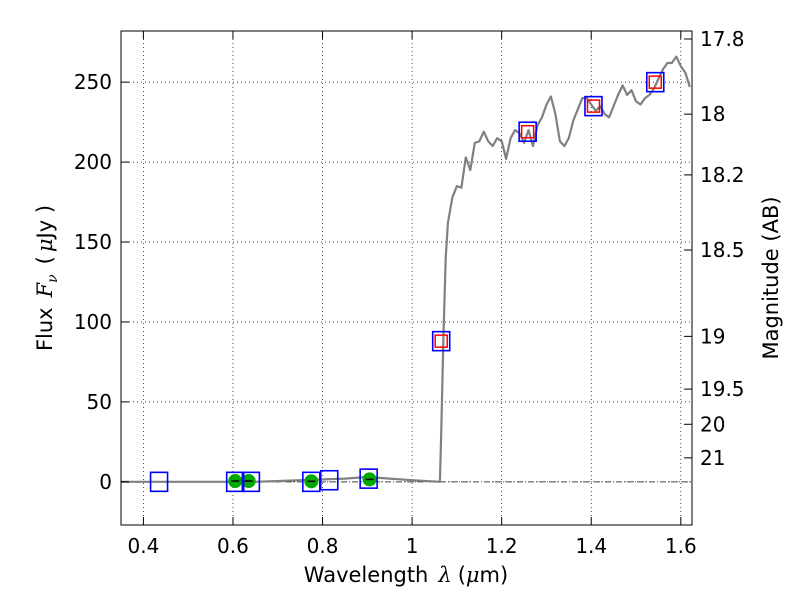 This screenshot has width=800, height=604. Describe the element at coordinates (45, 289) in the screenshot. I see `y-axis-label-symbol: F` at that location.